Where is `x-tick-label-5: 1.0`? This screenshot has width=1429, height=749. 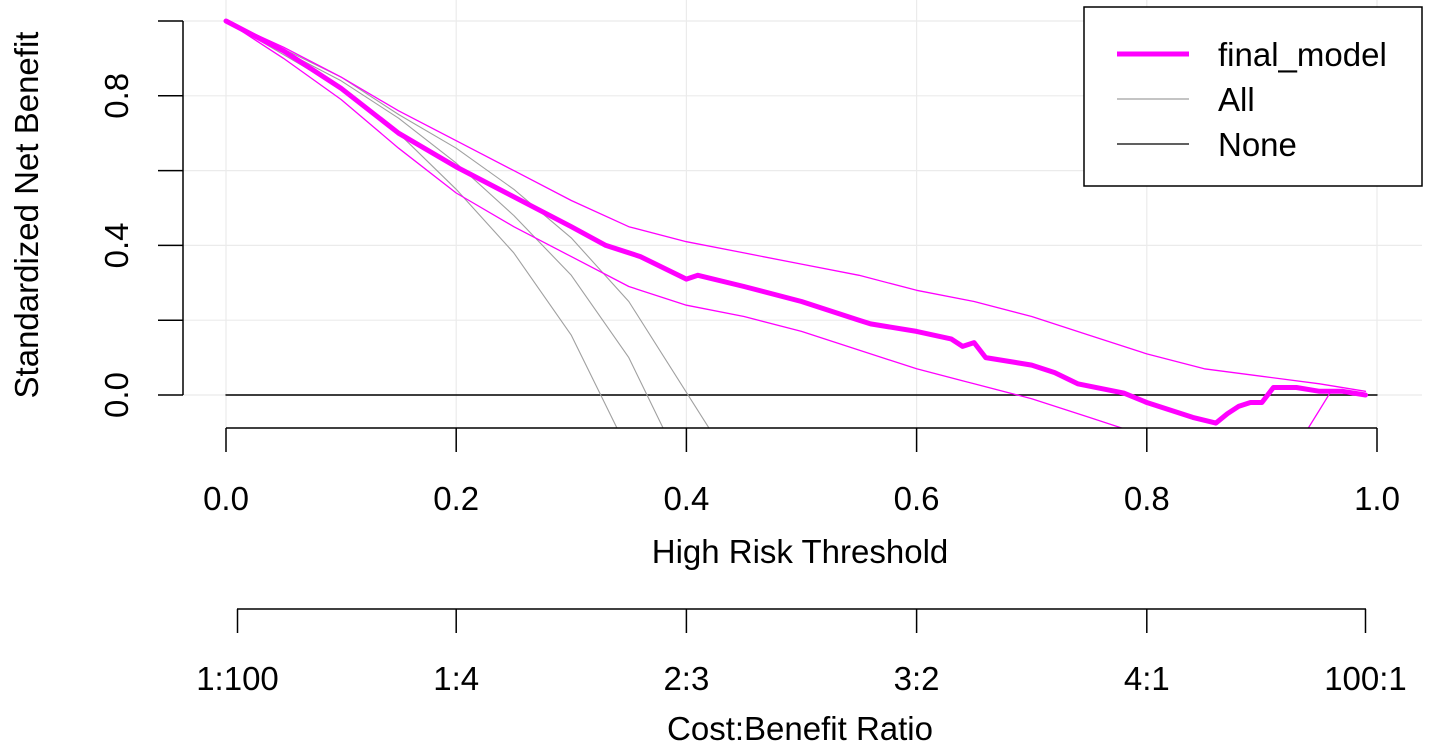 x-tick-label-5: 1.0 is located at coordinates (1377, 498).